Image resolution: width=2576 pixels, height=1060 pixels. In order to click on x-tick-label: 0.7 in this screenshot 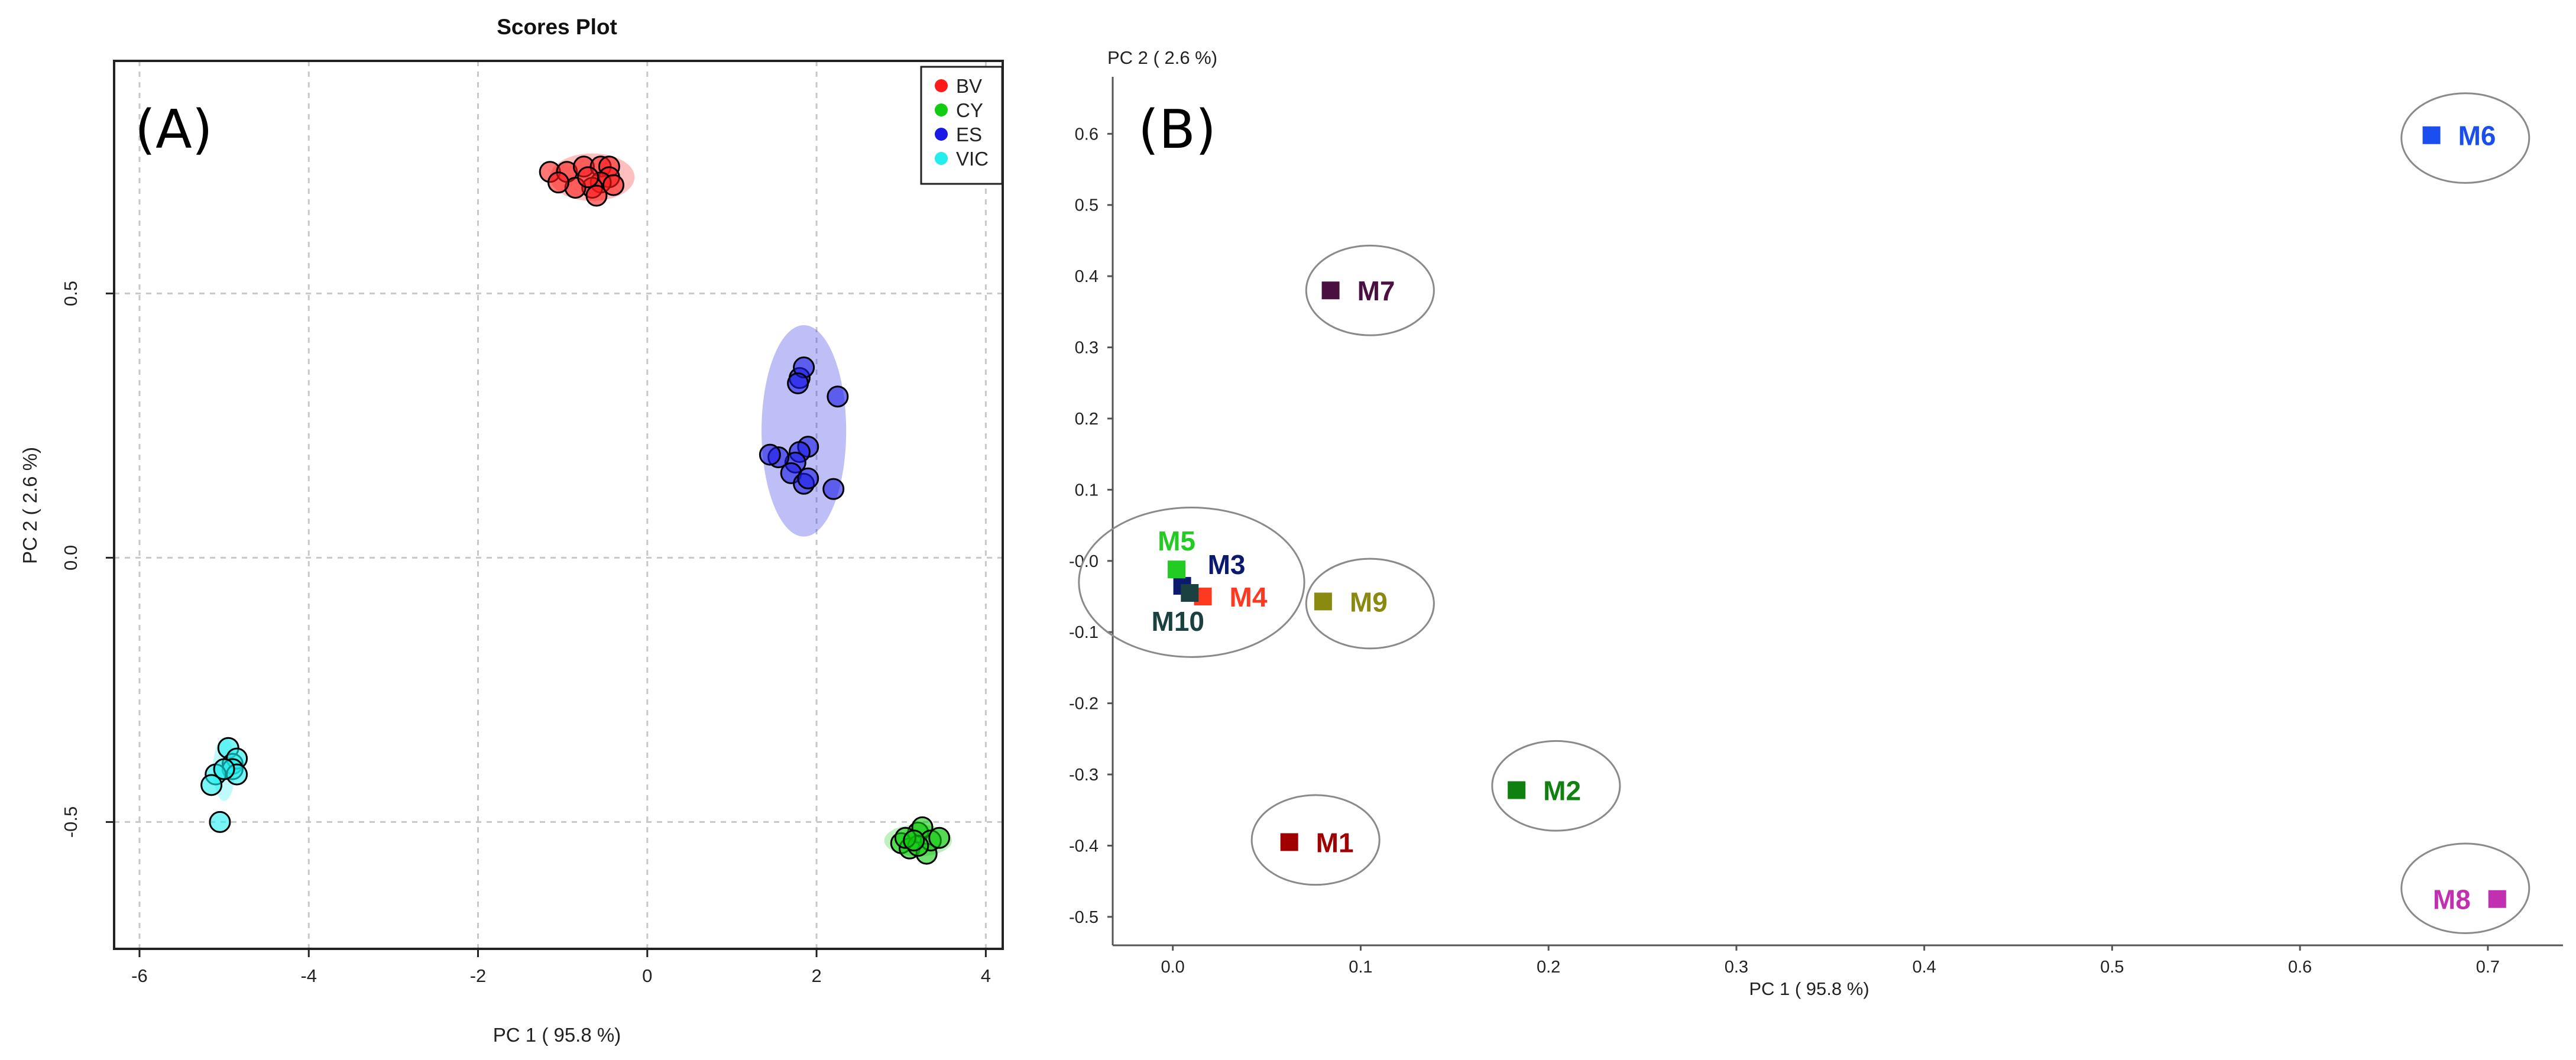, I will do `click(2488, 967)`.